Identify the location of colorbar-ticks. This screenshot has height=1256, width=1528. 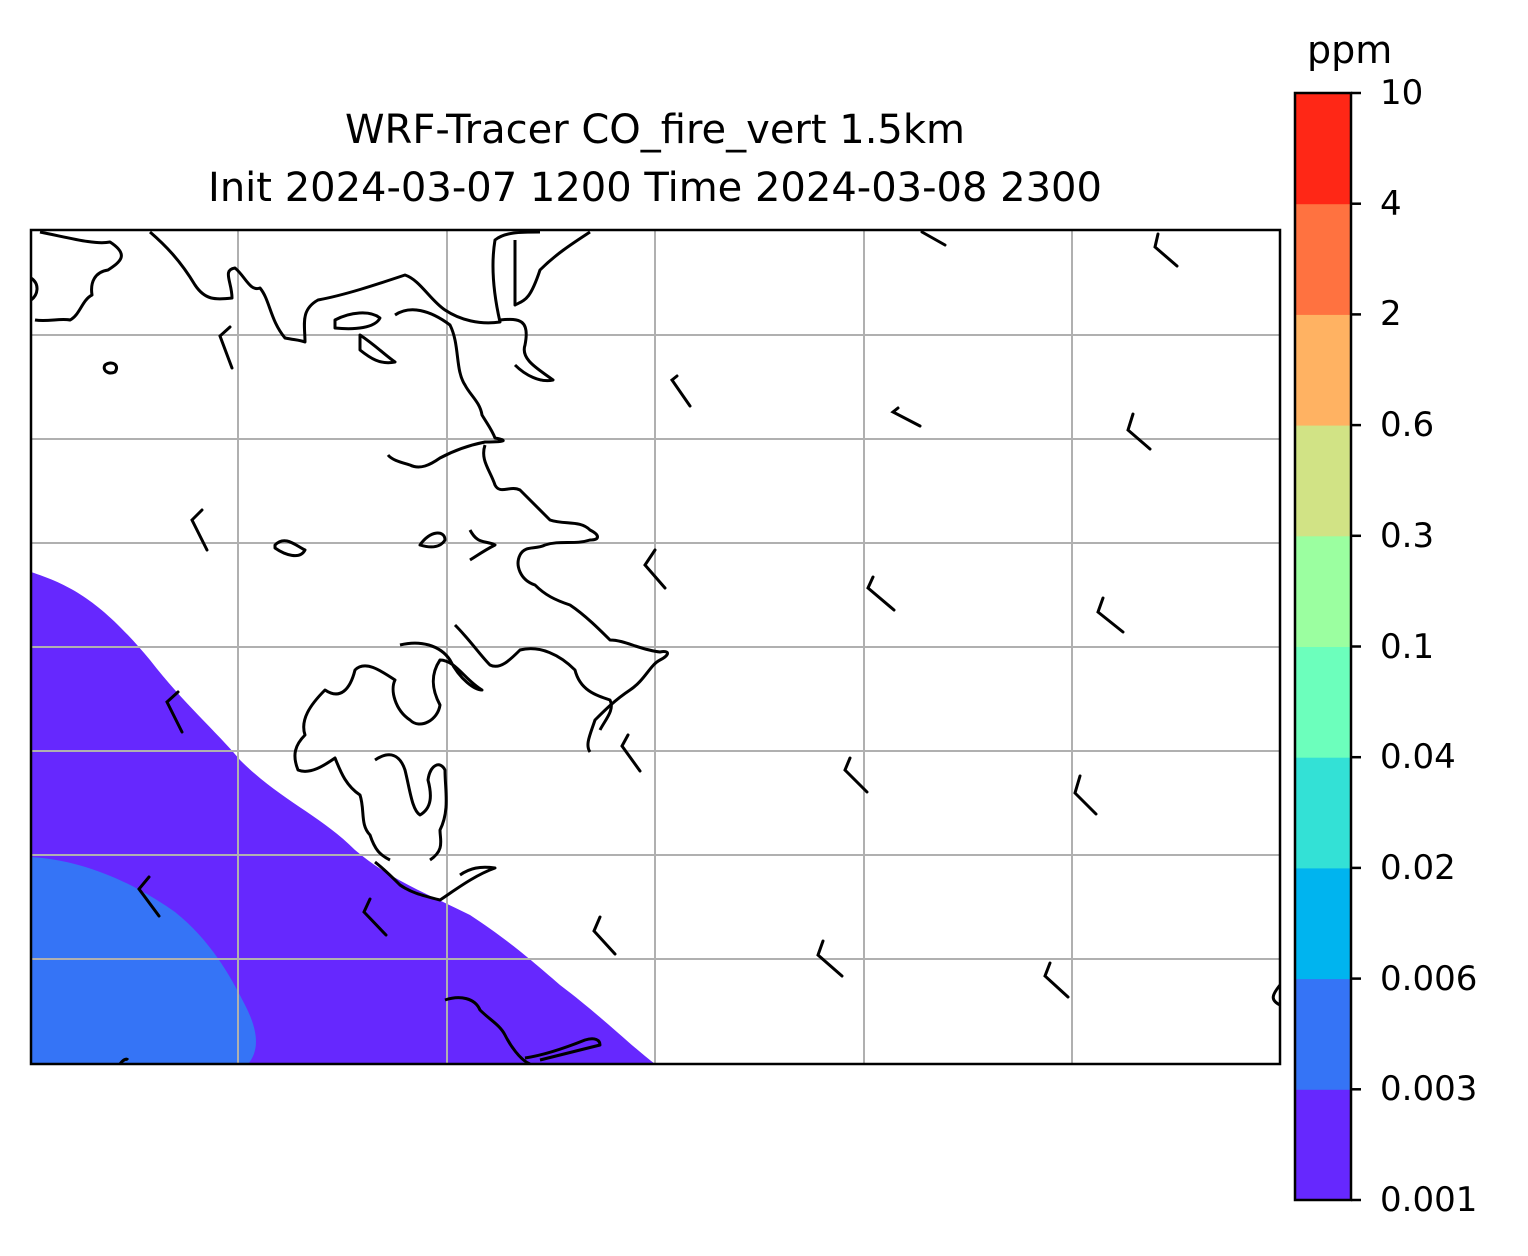
(1356, 646).